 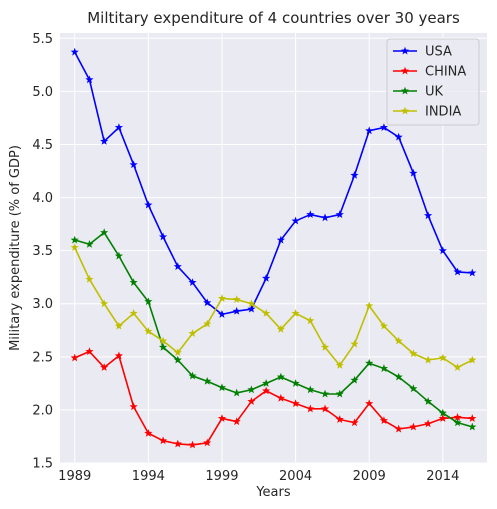 What do you see at coordinates (273, 492) in the screenshot?
I see `x-axis-title: Years` at bounding box center [273, 492].